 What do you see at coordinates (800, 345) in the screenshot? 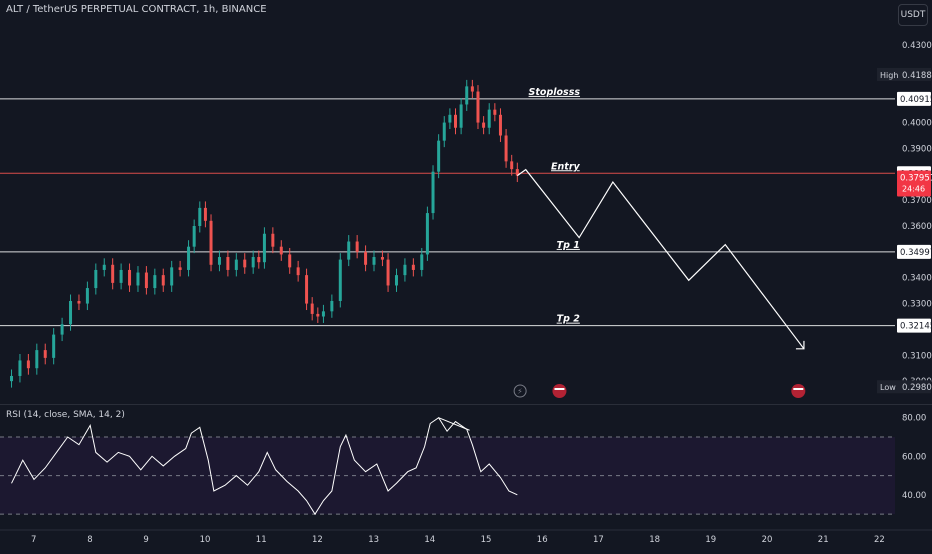
I see `projection-arrowhead` at bounding box center [800, 345].